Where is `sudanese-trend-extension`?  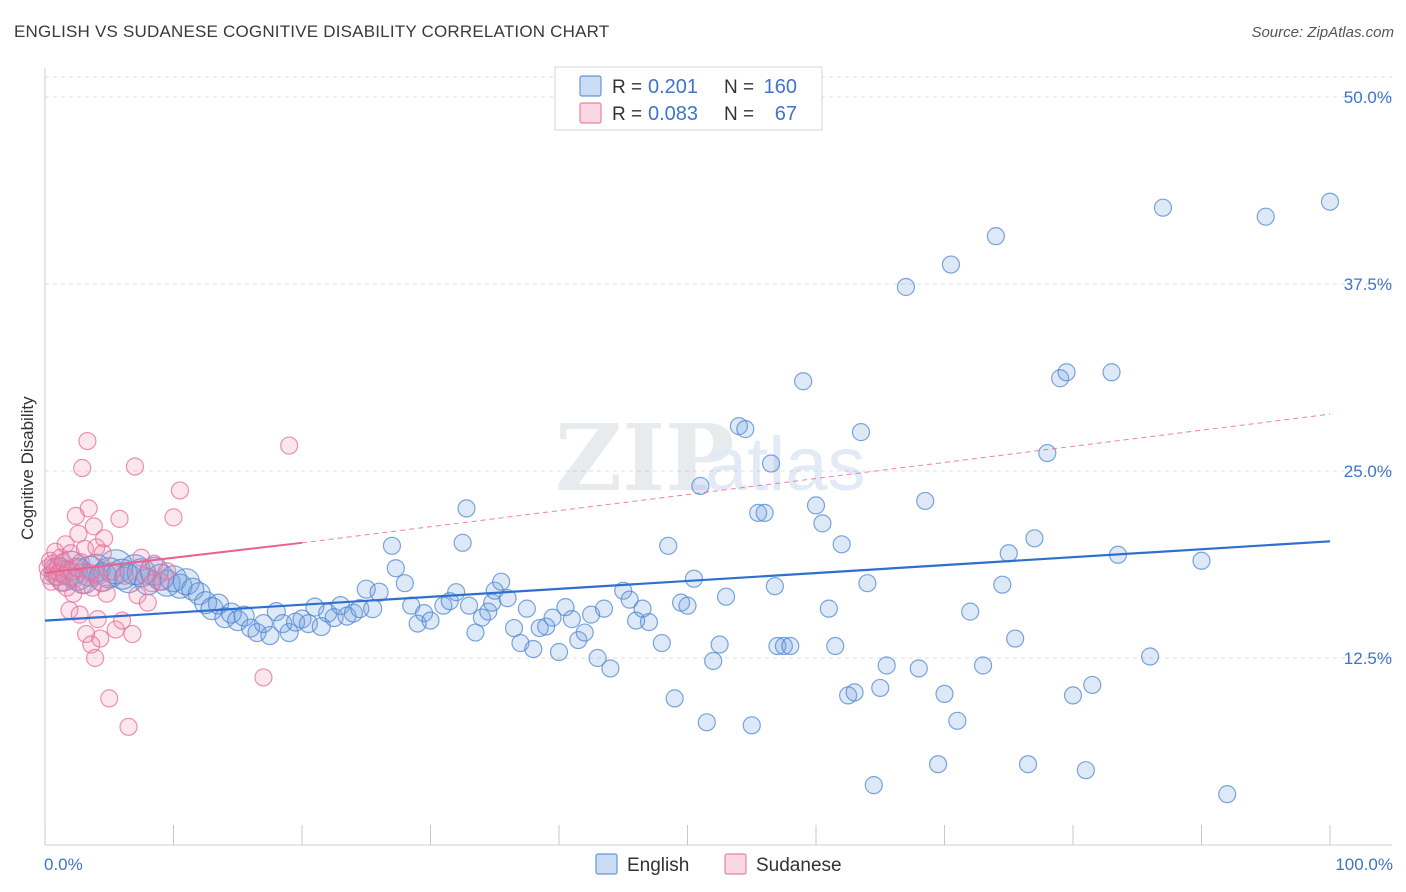
sudanese-trend-extension is located at coordinates (816, 478).